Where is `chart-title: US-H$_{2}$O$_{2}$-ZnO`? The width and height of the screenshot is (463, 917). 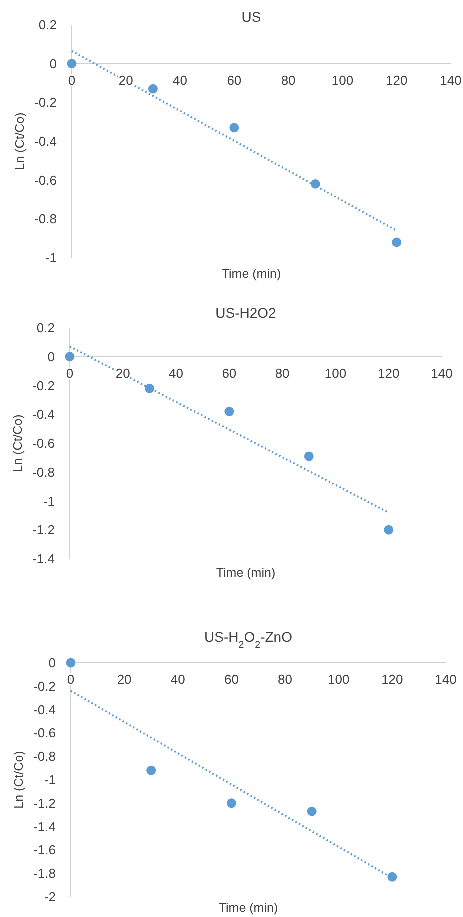 chart-title: US-H$_{2}$O$_{2}$-ZnO is located at coordinates (248, 639).